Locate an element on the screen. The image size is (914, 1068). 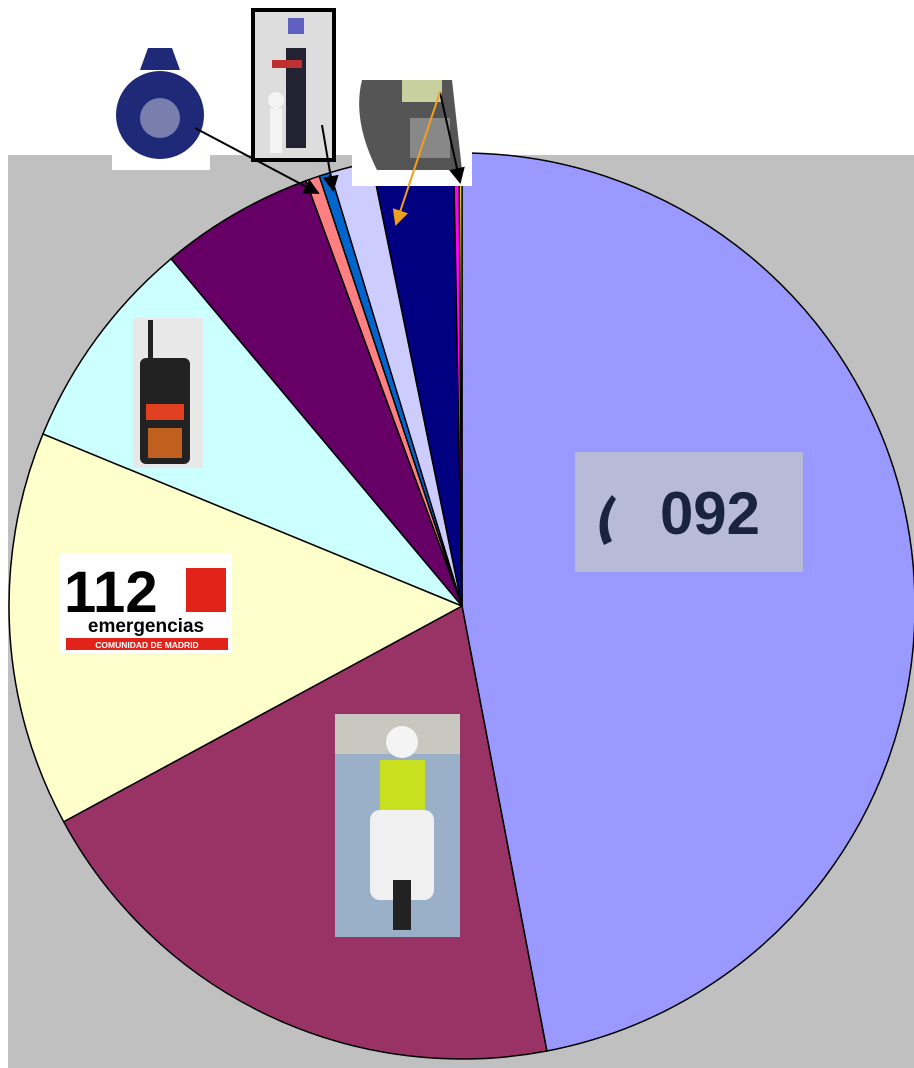
motorbike-picture is located at coordinates (397, 825).